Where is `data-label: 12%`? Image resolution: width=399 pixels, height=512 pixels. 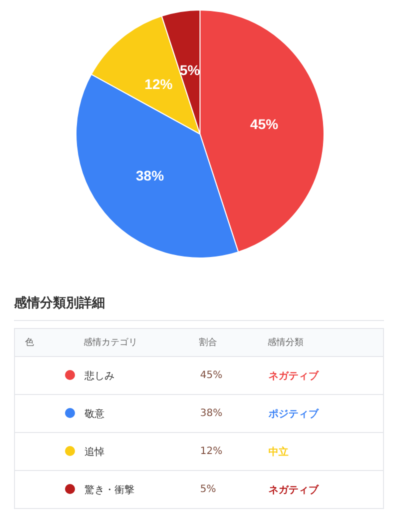
data-label: 12% is located at coordinates (159, 84).